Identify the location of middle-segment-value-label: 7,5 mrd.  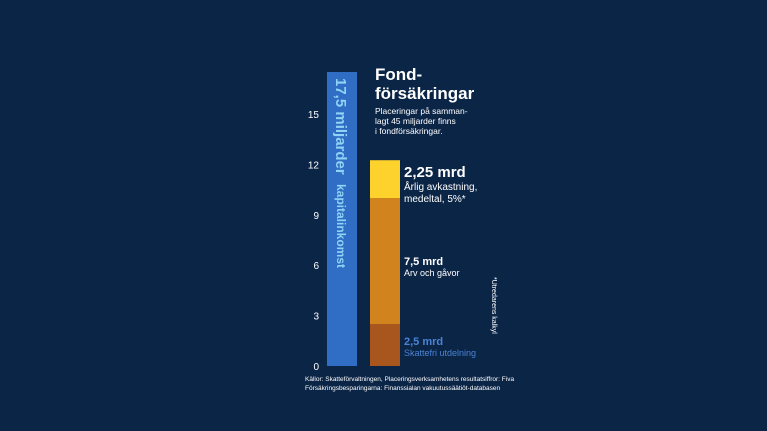
(423, 262).